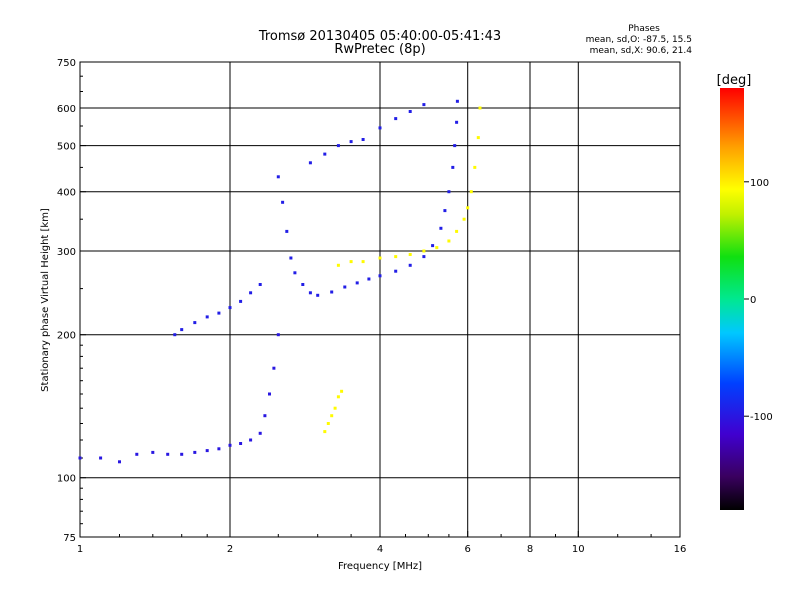 Image resolution: width=800 pixels, height=600 pixels. Describe the element at coordinates (753, 300) in the screenshot. I see `colorbar-tick-label: 0` at that location.